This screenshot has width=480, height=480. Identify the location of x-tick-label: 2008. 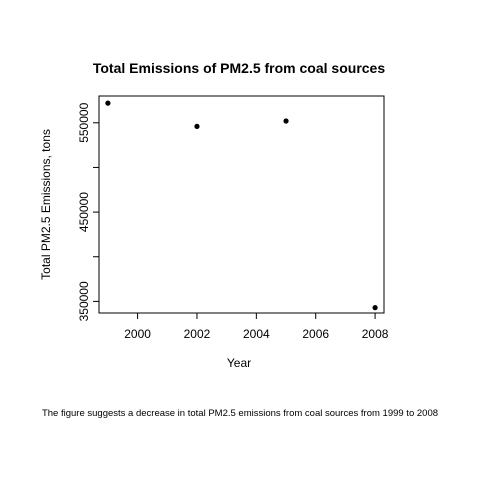
(375, 334).